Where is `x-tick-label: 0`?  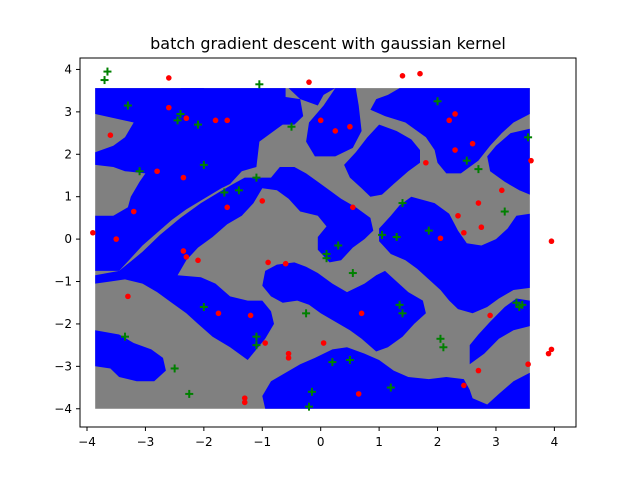
x-tick-label: 0 is located at coordinates (321, 442).